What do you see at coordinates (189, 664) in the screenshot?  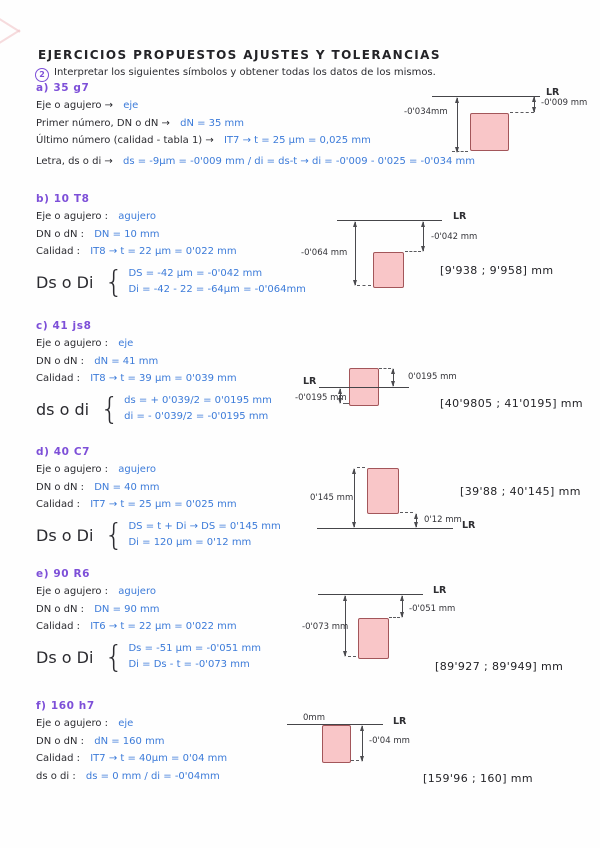 I see `line-value: Di = Ds - t = -0'073 mm` at bounding box center [189, 664].